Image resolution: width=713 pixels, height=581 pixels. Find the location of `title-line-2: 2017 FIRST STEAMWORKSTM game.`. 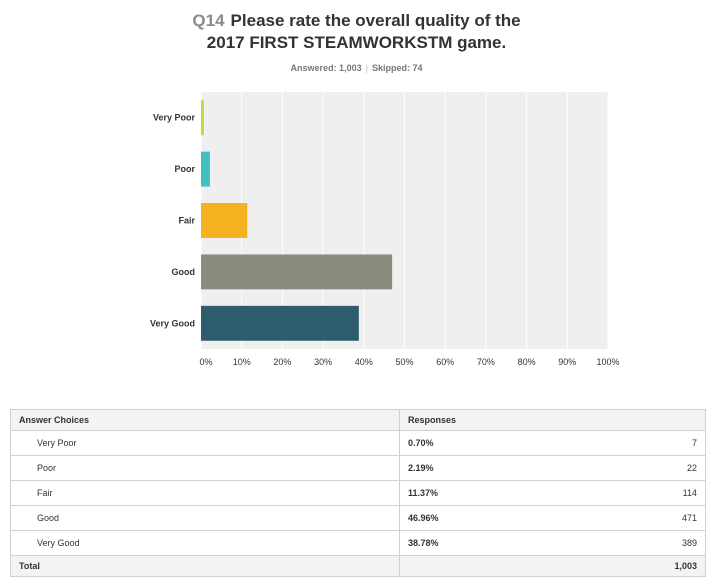

title-line-2: 2017 FIRST STEAMWORKSTM game. is located at coordinates (356, 42).